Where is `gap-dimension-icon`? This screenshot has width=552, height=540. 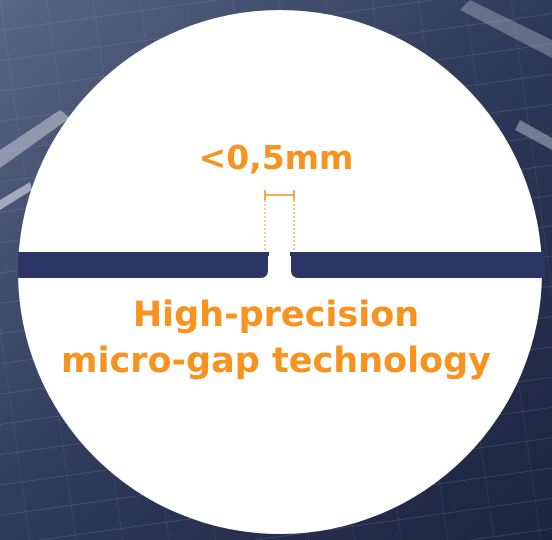
gap-dimension-icon is located at coordinates (279, 221).